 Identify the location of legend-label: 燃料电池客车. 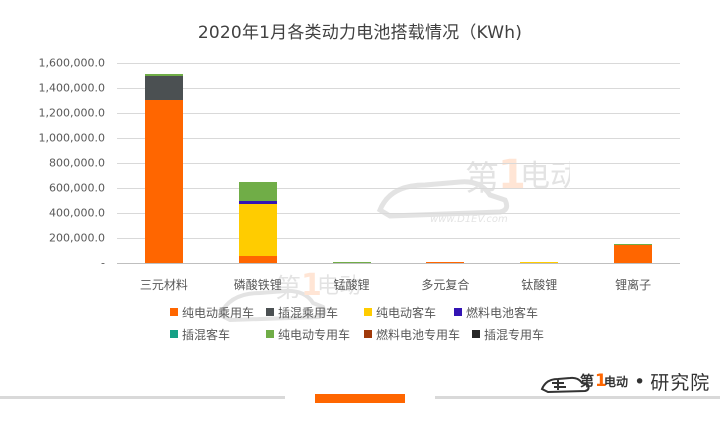
(502, 312).